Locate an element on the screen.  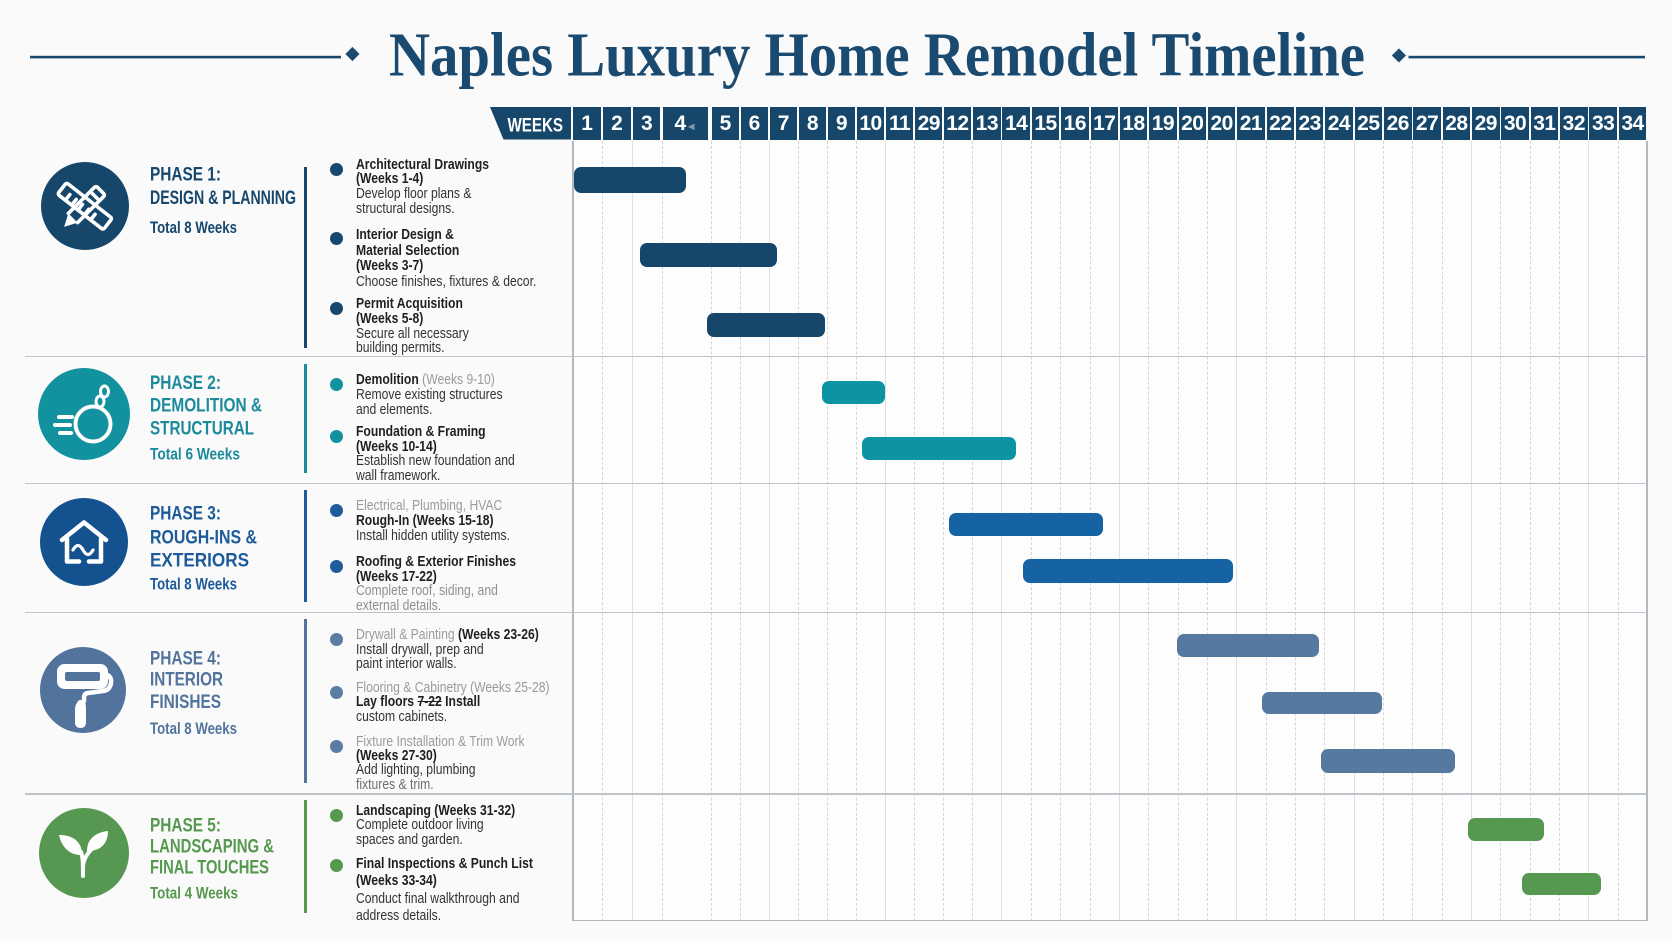
svg-text: Total 4 Weeks is located at coordinates (194, 893).